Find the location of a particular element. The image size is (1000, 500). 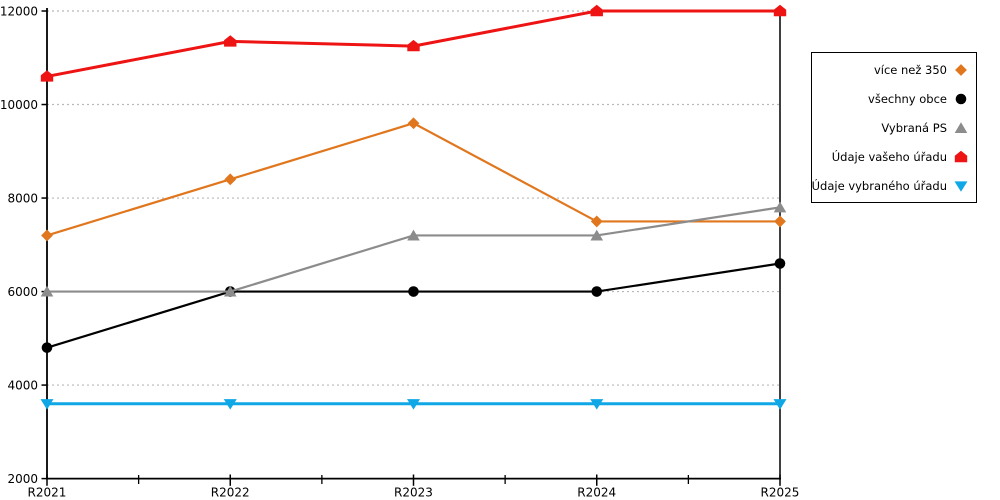

diamond-icon is located at coordinates (961, 69).